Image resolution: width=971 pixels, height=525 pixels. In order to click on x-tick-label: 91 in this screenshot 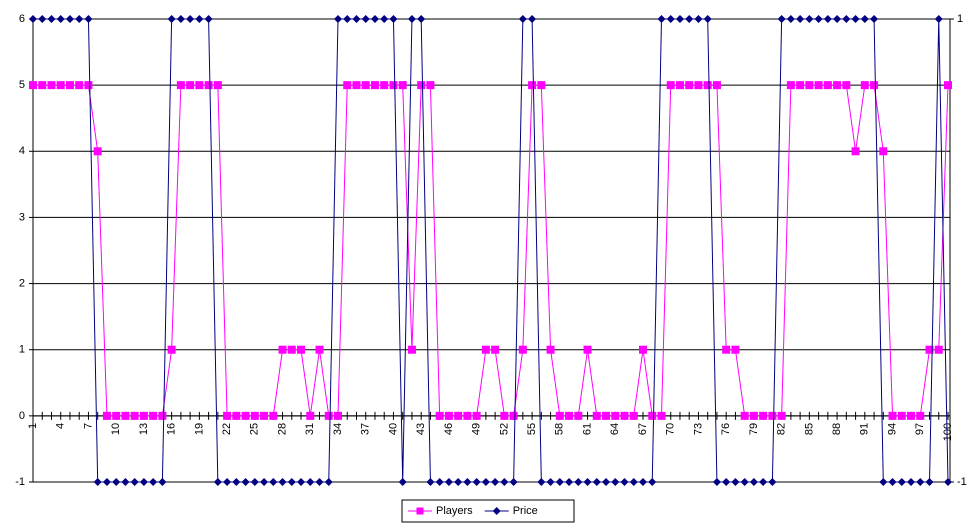, I will do `click(865, 429)`.